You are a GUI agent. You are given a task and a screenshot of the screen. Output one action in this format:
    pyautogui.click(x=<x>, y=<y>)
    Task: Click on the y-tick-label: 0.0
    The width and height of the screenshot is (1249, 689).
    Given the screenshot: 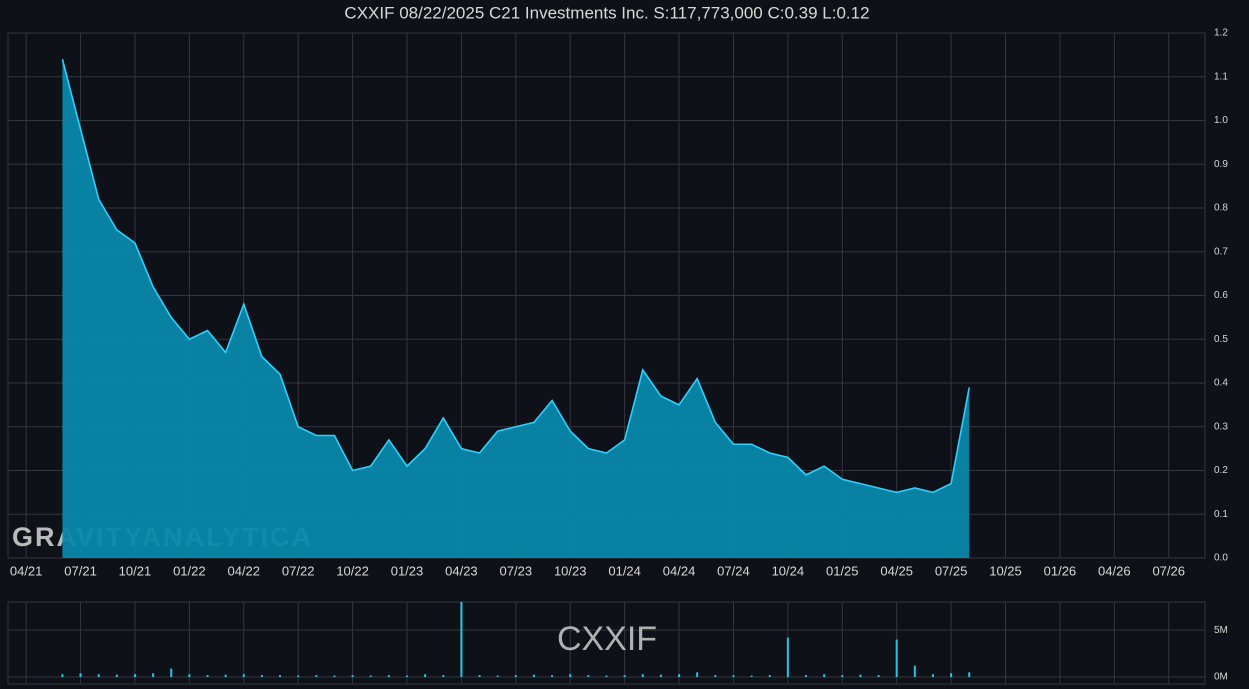 What is the action you would take?
    pyautogui.click(x=1221, y=558)
    